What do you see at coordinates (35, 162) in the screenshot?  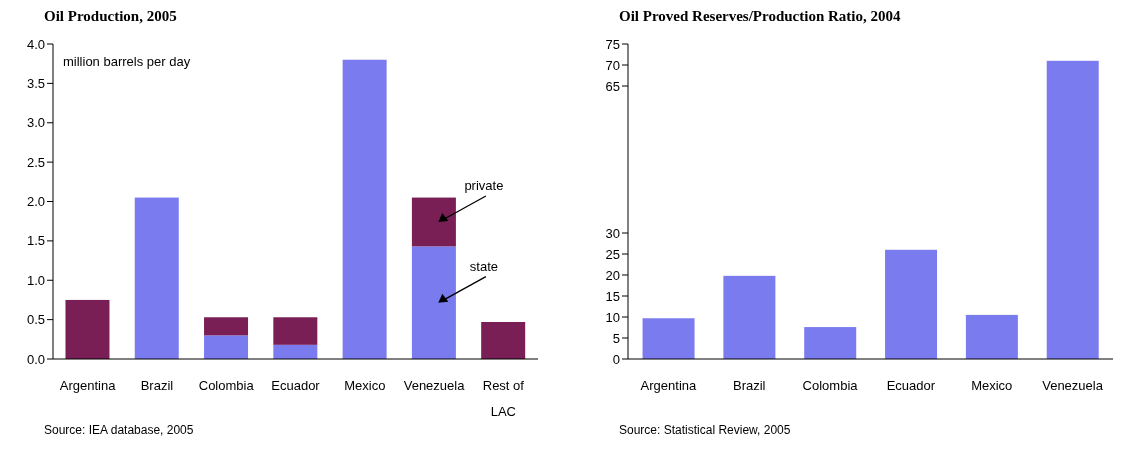 I see `y-tick-label: 2.5` at bounding box center [35, 162].